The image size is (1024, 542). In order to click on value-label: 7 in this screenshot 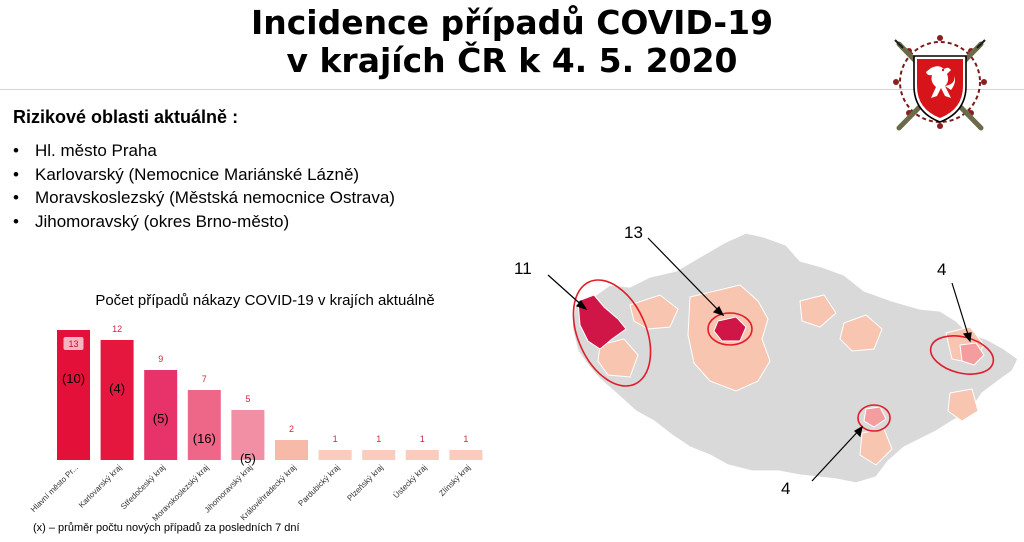, I will do `click(204, 379)`.